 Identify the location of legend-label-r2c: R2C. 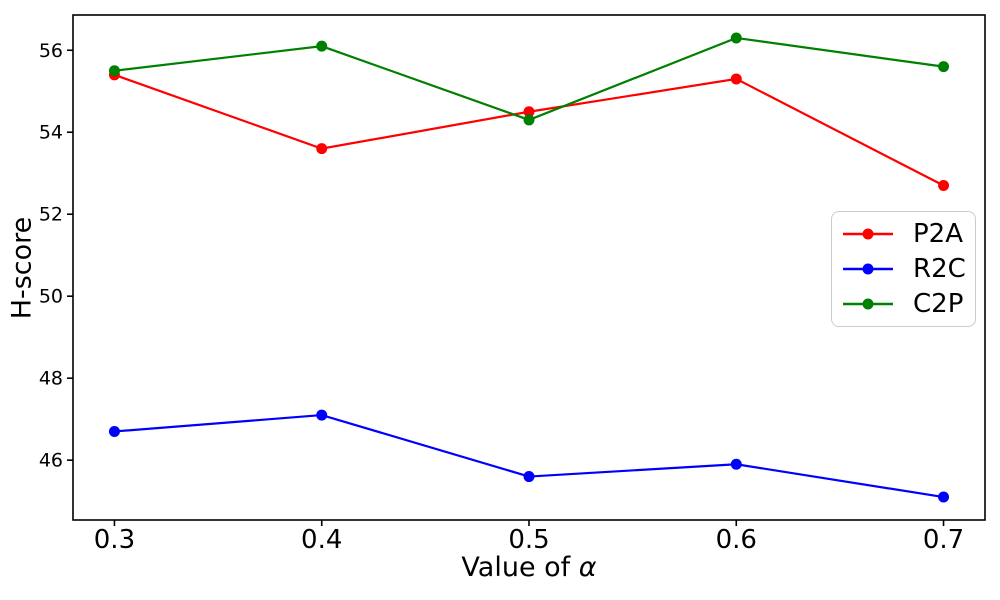
(939, 268).